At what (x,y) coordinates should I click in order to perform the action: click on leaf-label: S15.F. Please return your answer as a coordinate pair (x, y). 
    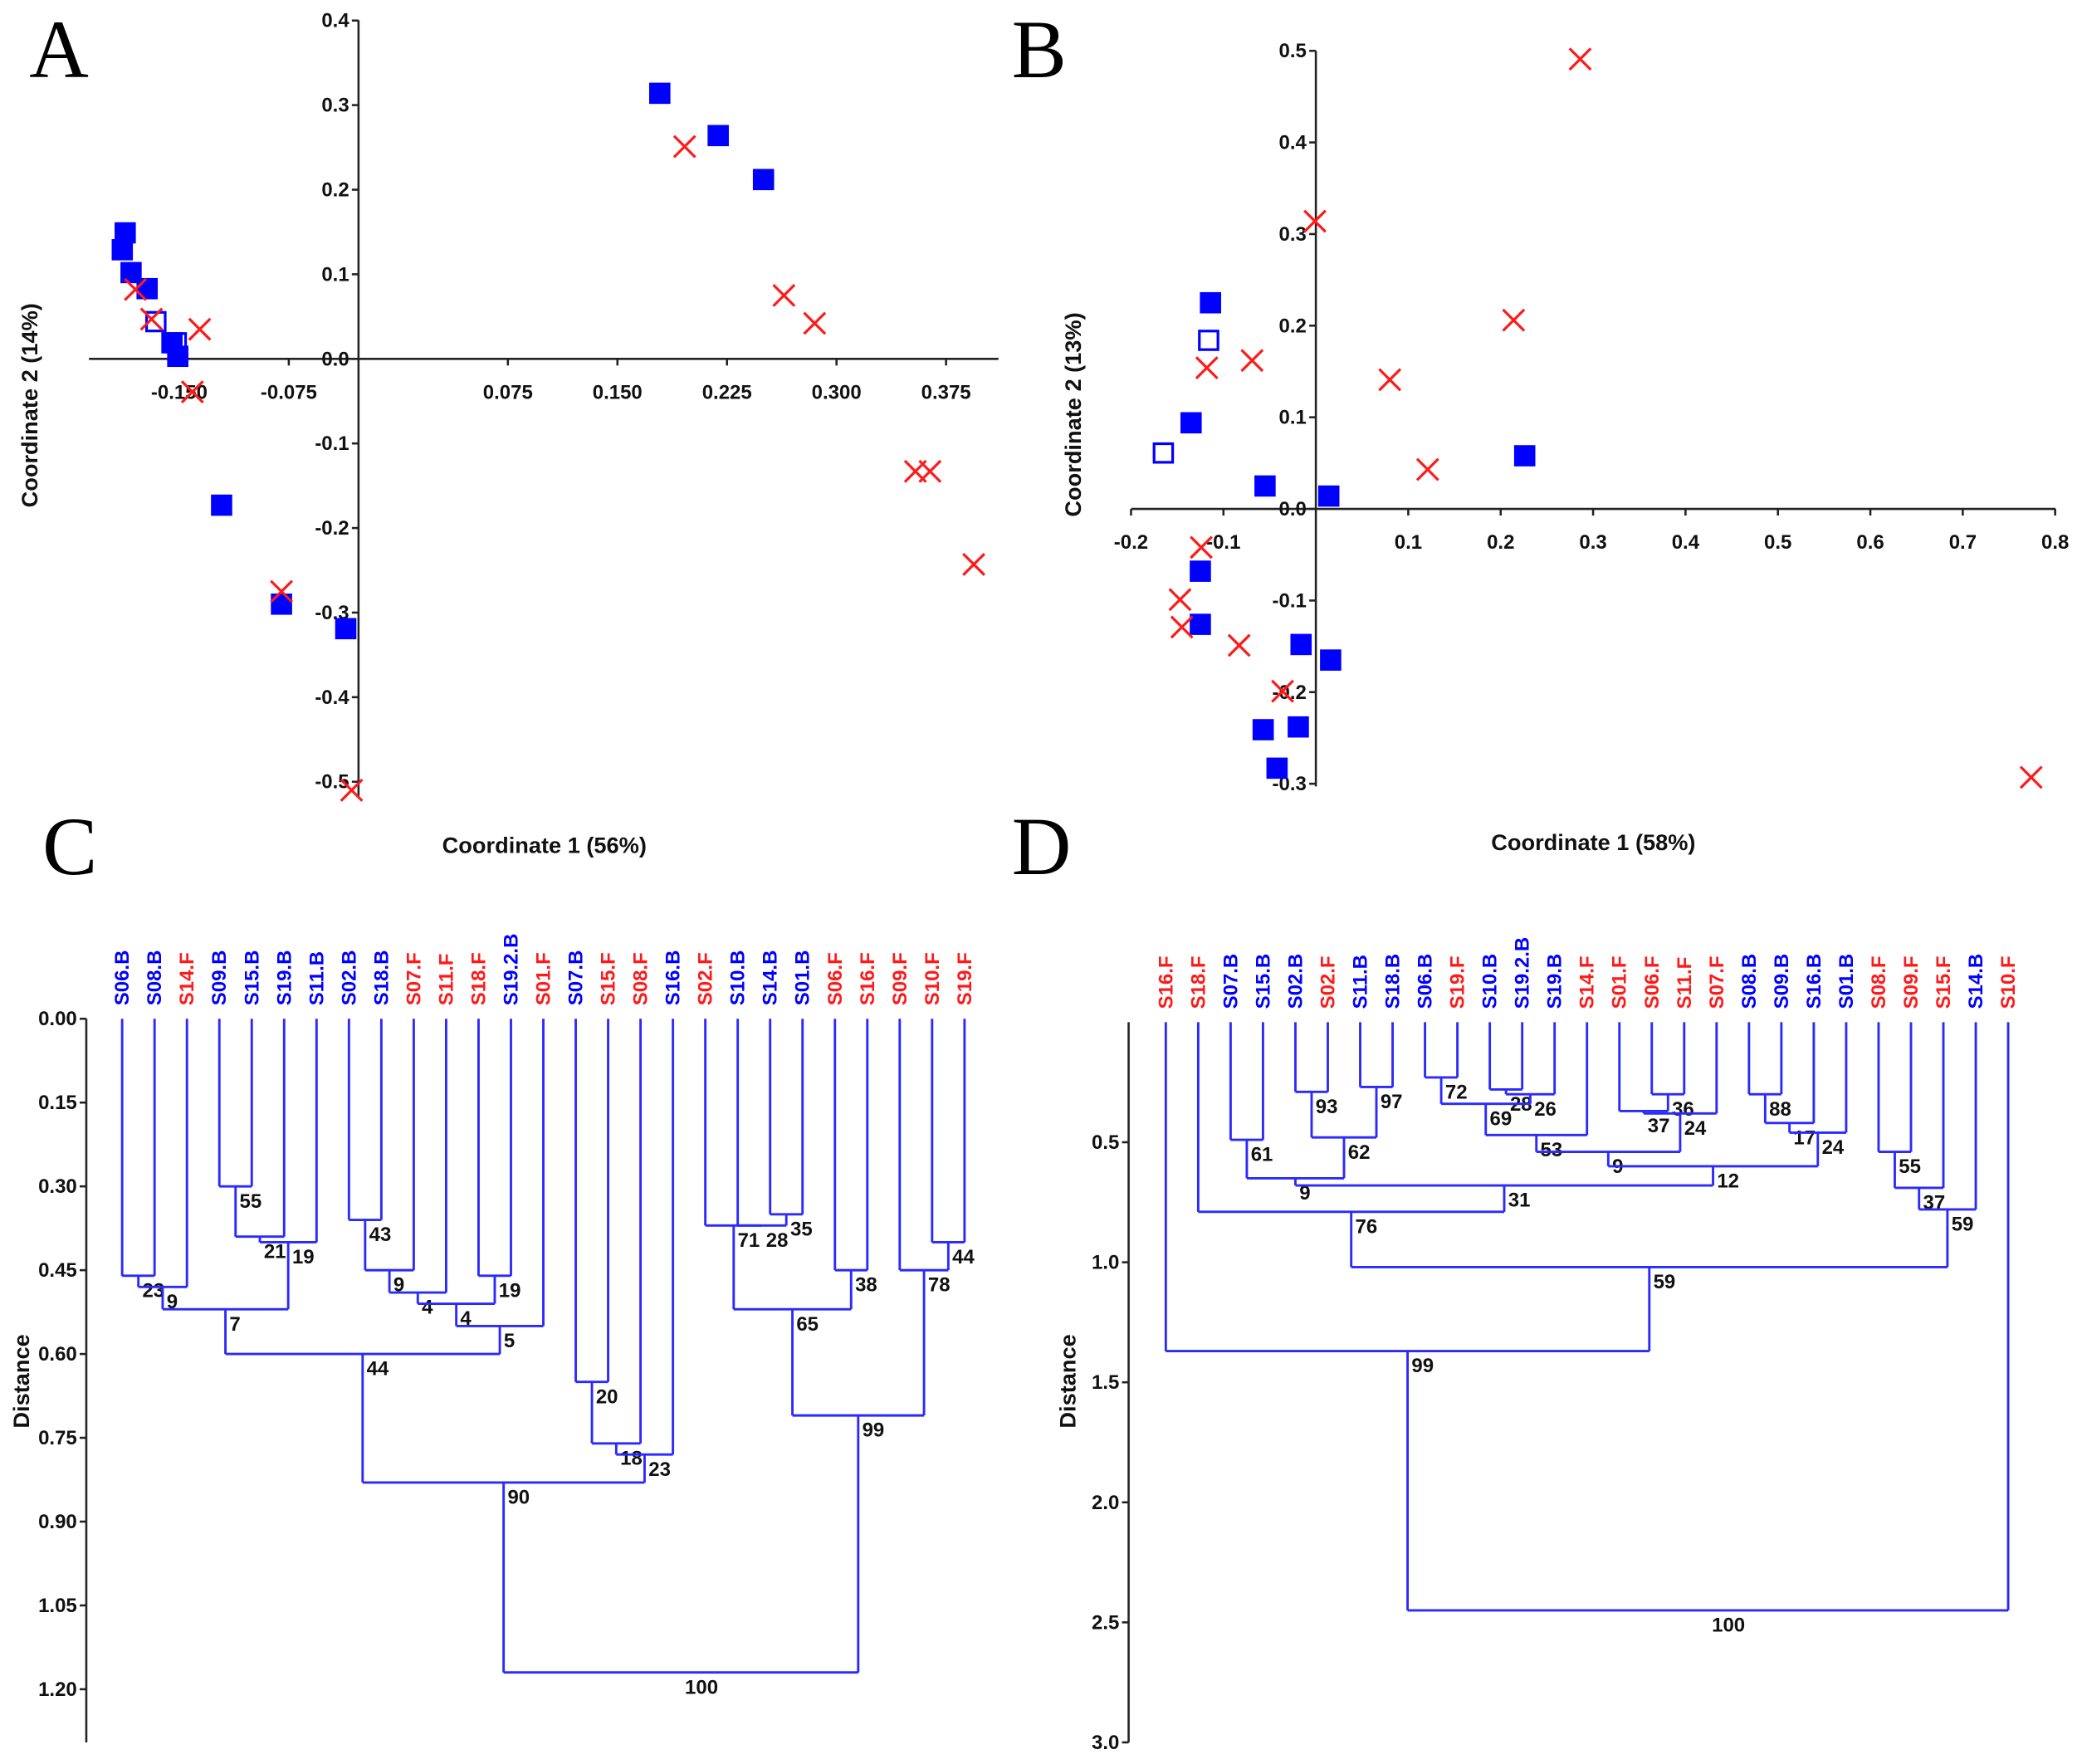
    Looking at the image, I should click on (609, 978).